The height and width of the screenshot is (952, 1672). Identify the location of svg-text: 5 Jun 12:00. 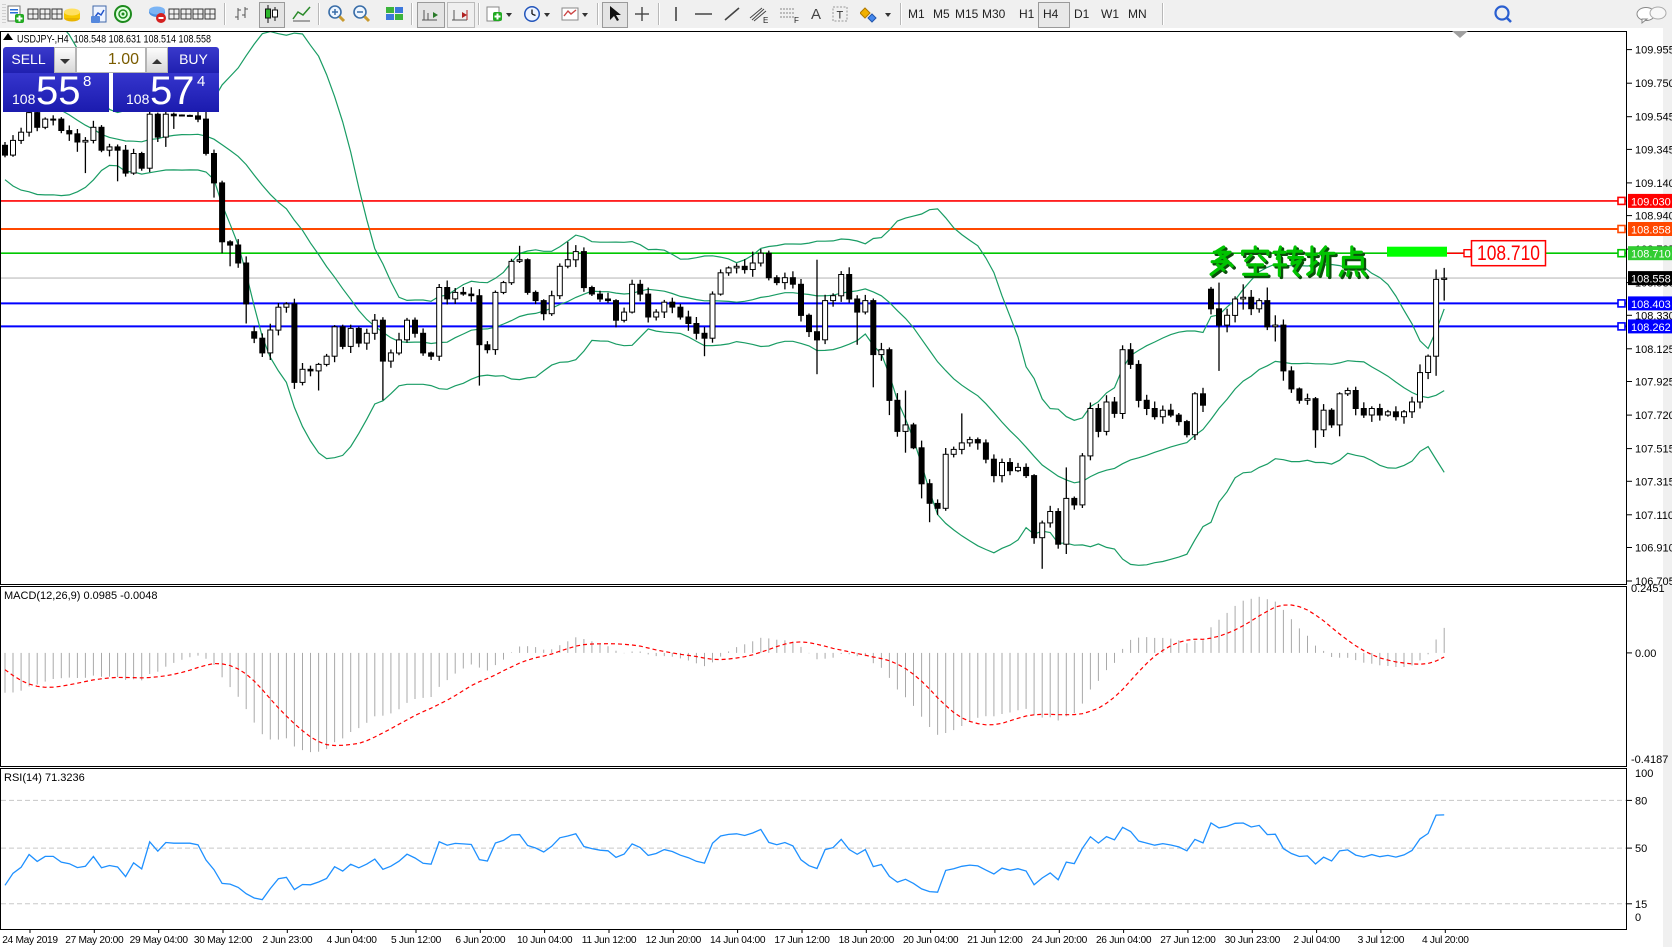
(416, 940).